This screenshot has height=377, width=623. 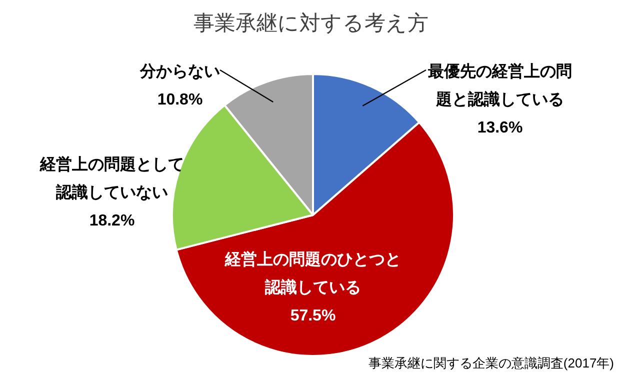 I want to click on data-label: 18.2%, so click(x=112, y=221).